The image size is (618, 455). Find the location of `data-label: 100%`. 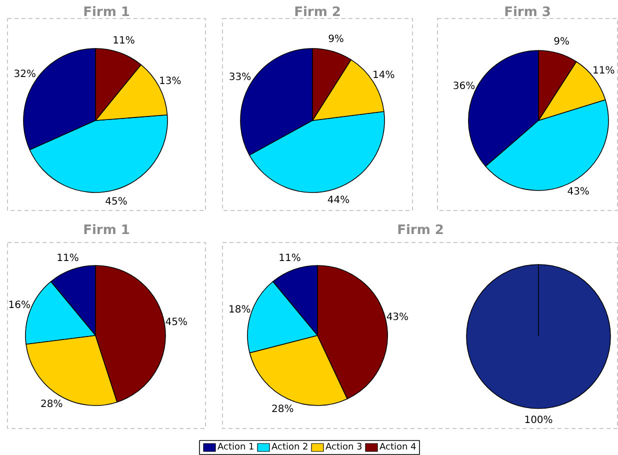

data-label: 100% is located at coordinates (538, 420).